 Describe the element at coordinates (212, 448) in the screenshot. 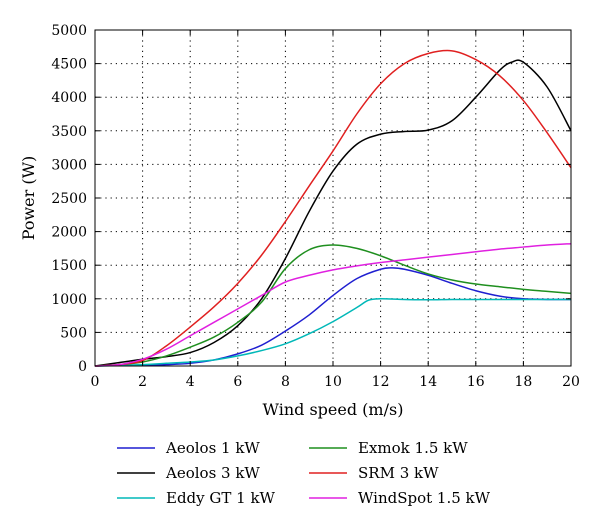

I see `legend-label-aeolos-1-kw: Aeolos 1 kW` at that location.